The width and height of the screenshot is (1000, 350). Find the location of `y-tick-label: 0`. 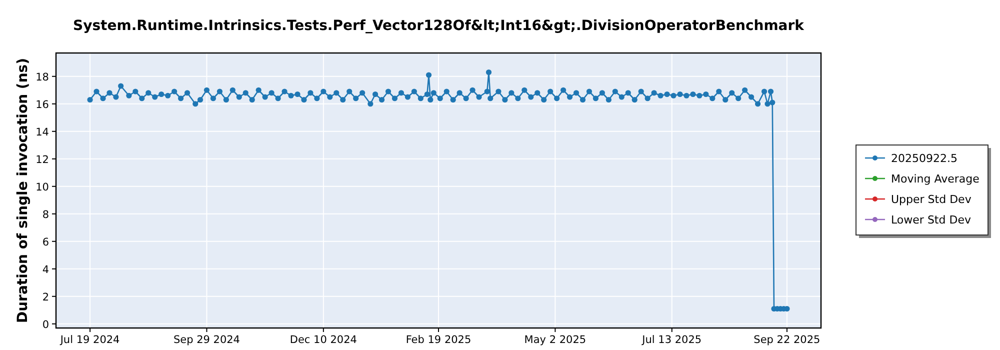

y-tick-label: 0 is located at coordinates (45, 324).